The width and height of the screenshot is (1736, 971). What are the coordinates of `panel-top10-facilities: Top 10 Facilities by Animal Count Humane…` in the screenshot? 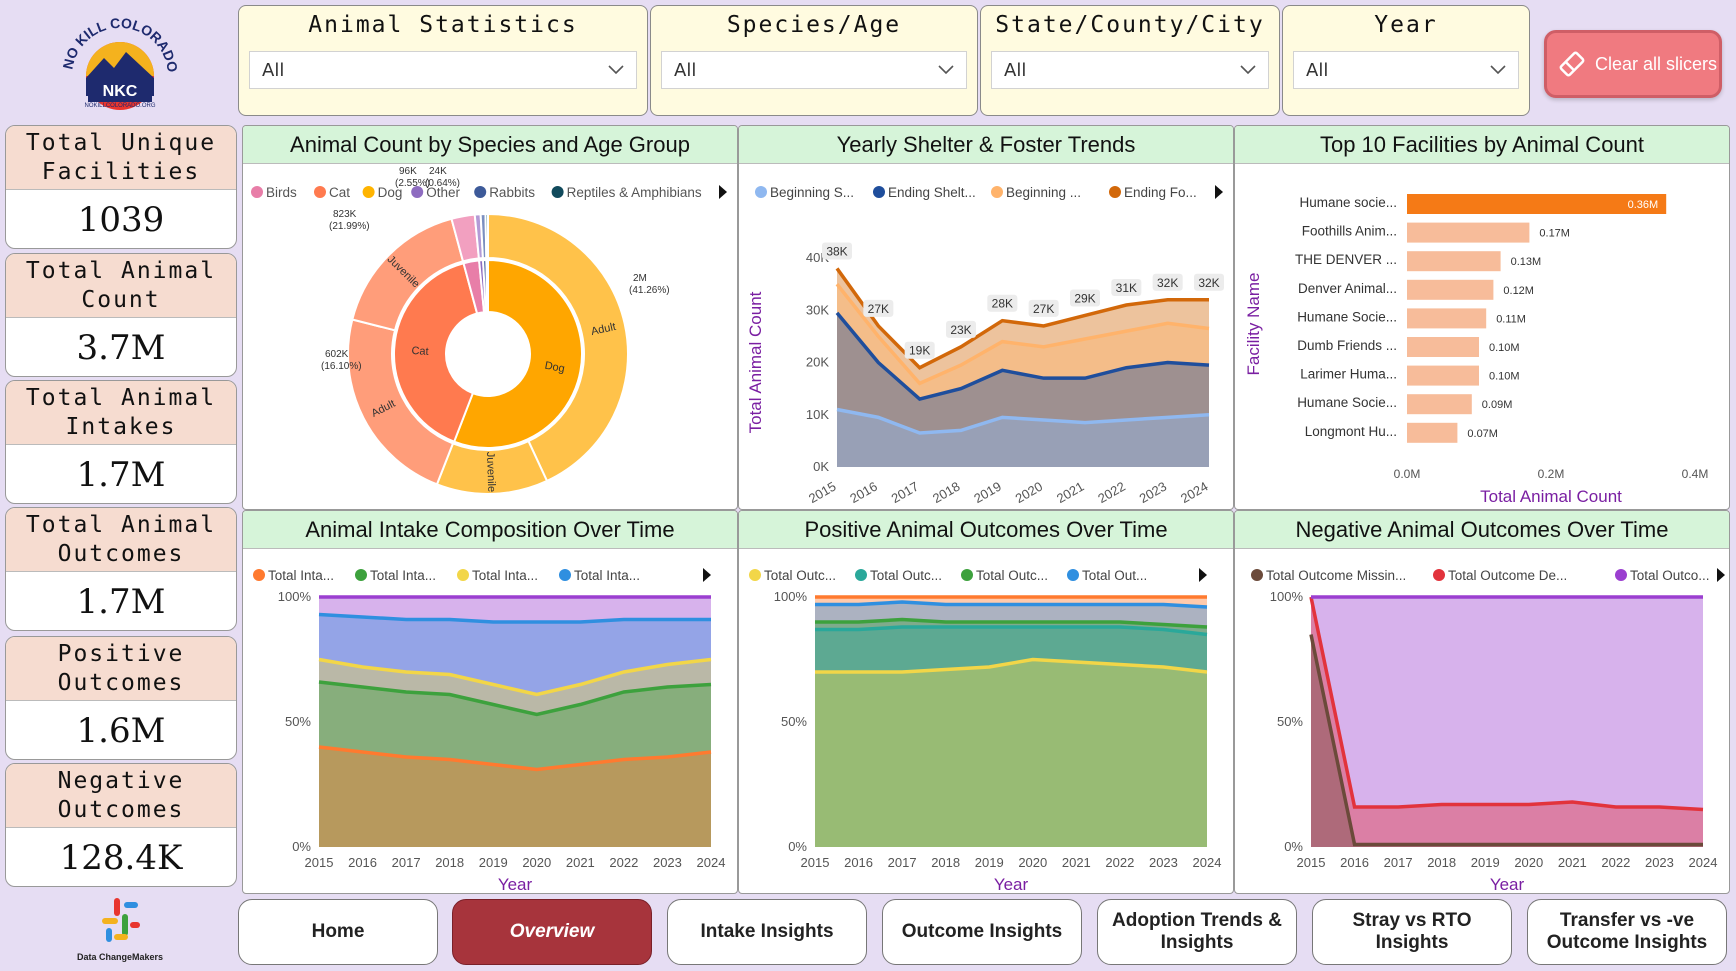 It's located at (1482, 317).